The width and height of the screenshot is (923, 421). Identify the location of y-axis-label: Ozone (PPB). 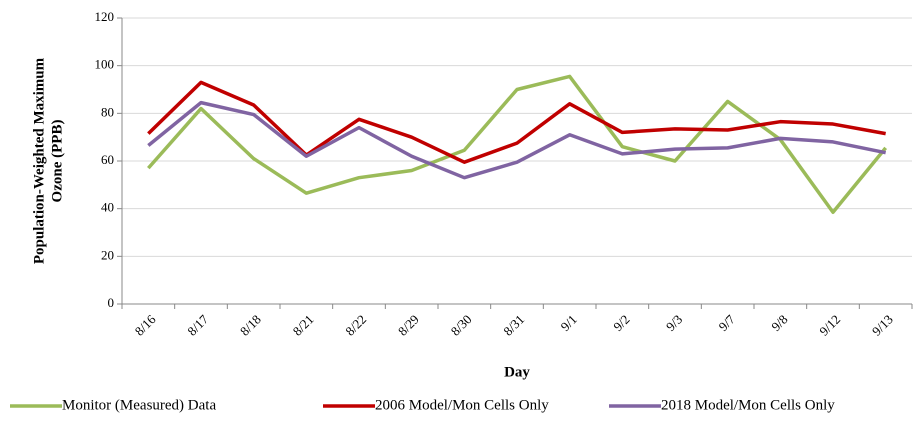
(57, 161).